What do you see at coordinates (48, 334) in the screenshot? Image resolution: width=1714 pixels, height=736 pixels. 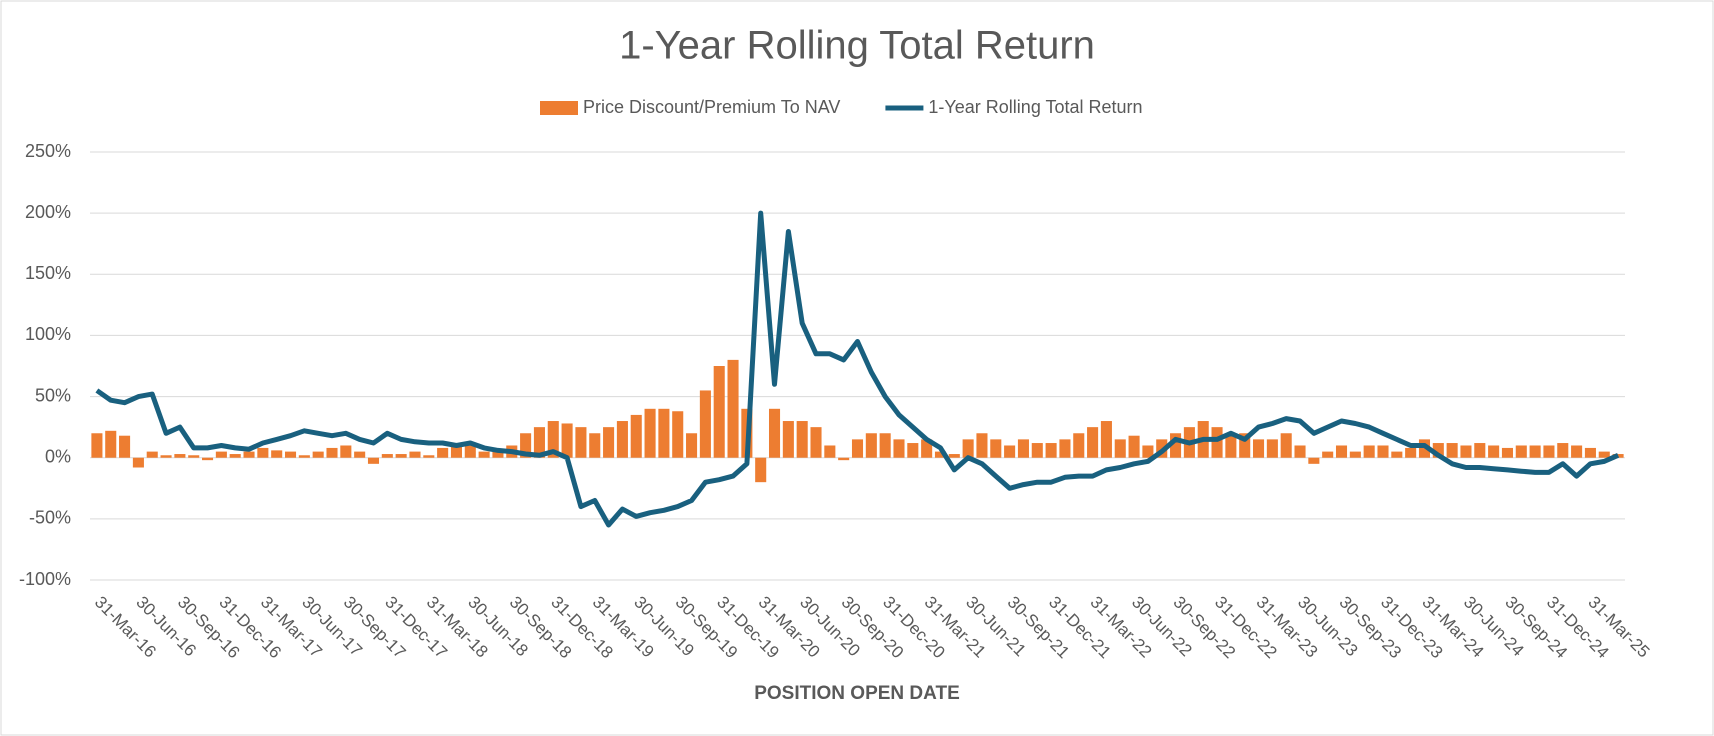 I see `y-tick-label: 100%` at bounding box center [48, 334].